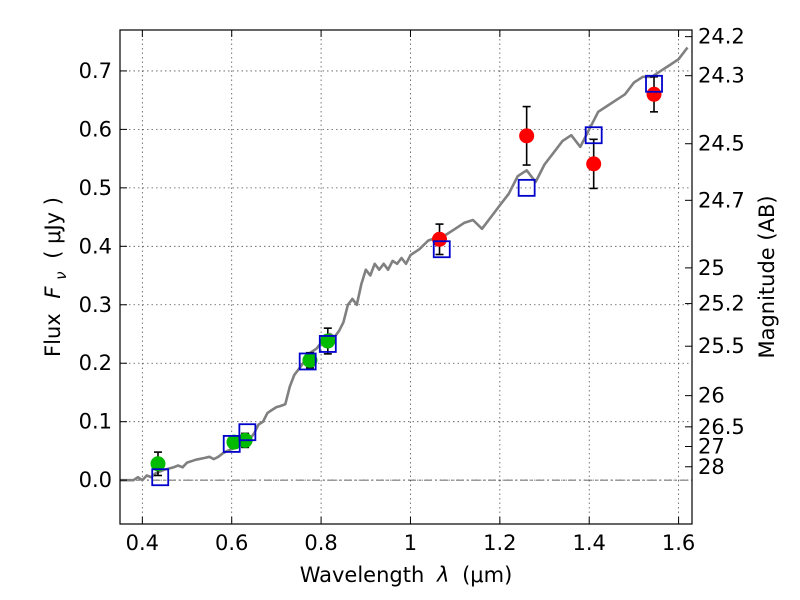  What do you see at coordinates (711, 467) in the screenshot?
I see `magnitude-tick-label: 28` at bounding box center [711, 467].